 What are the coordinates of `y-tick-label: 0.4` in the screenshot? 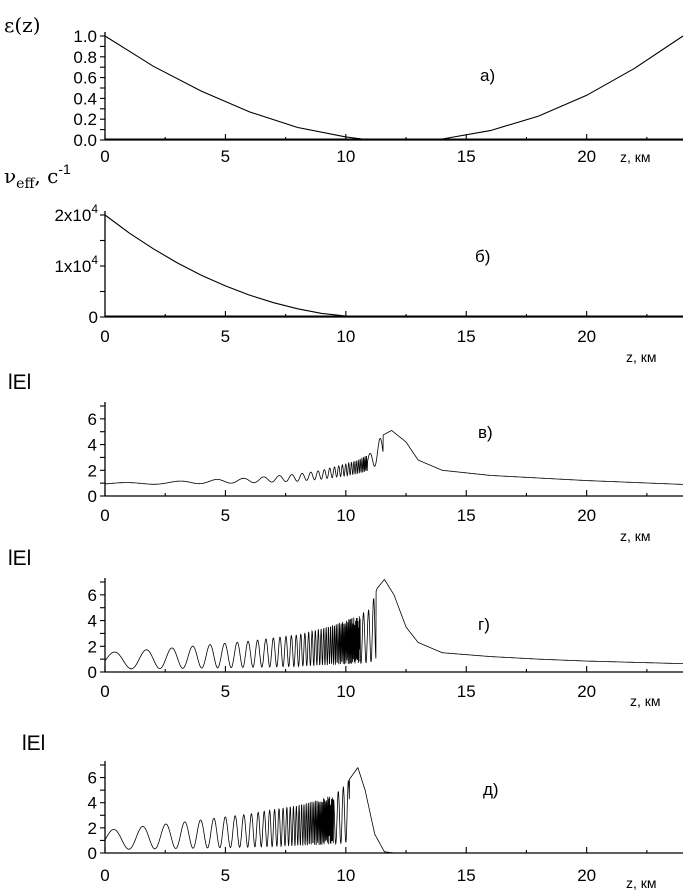 It's located at (85, 98).